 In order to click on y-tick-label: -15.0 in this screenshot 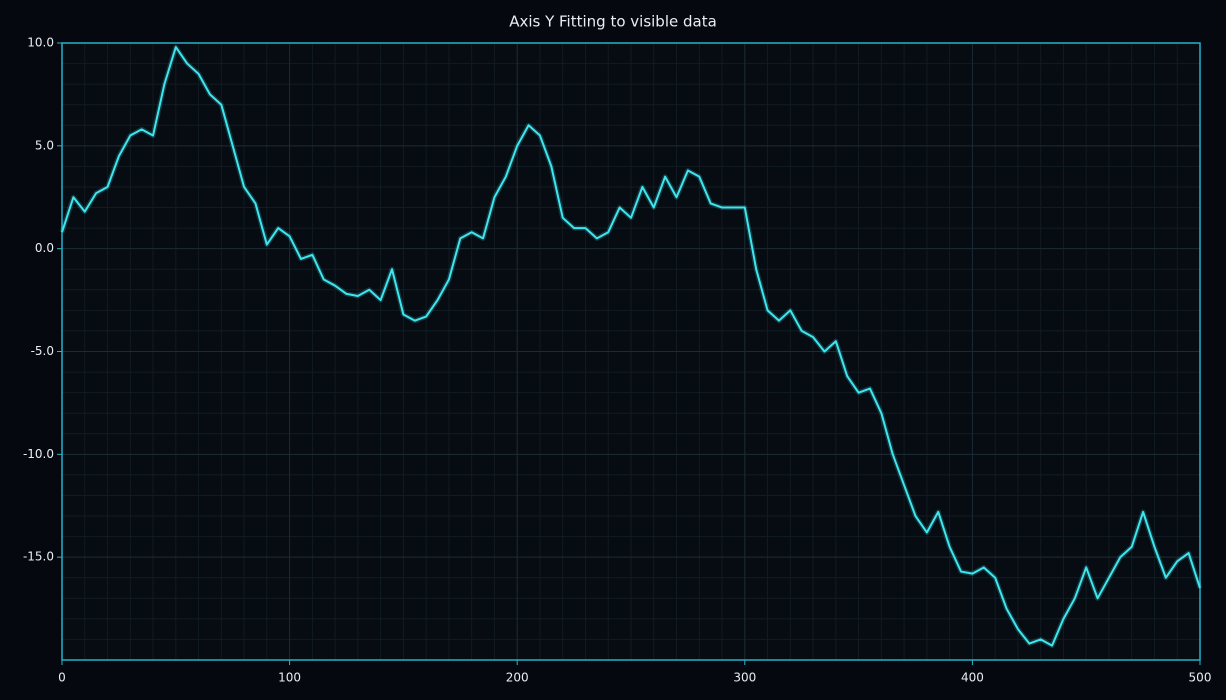, I will do `click(38, 557)`.